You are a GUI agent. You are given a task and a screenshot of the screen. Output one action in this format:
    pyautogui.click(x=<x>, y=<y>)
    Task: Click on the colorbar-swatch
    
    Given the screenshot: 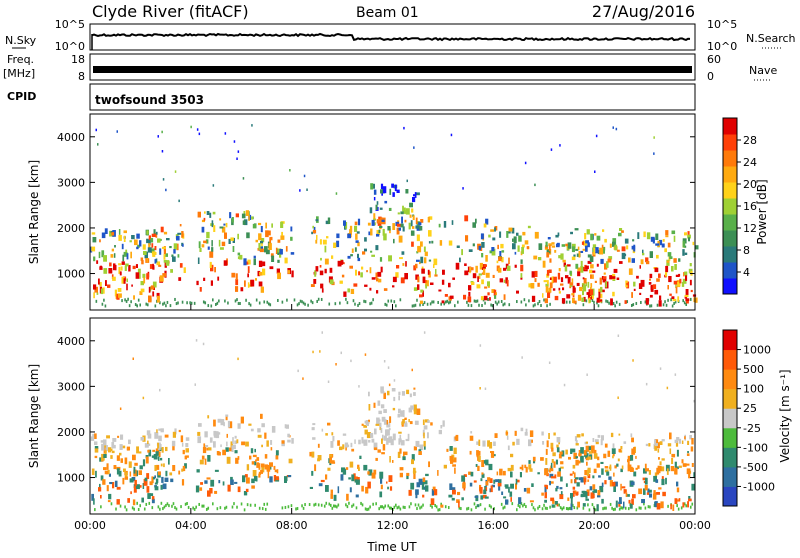 What is the action you would take?
    pyautogui.click(x=730, y=142)
    